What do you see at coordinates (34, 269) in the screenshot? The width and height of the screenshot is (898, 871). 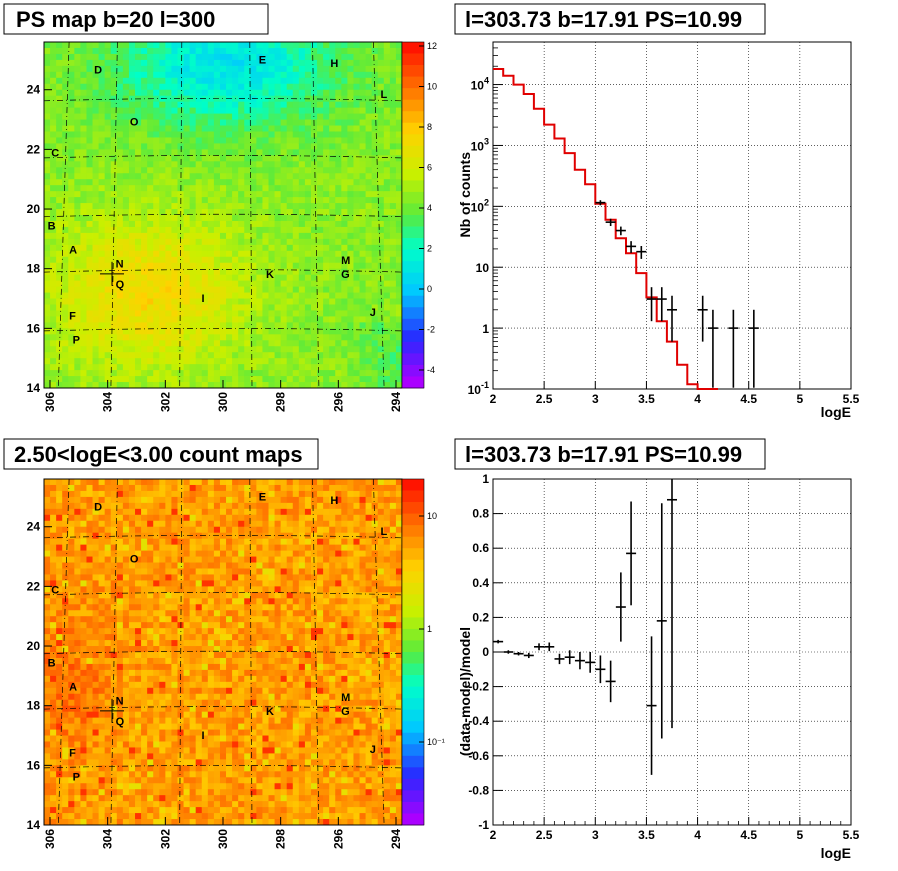 I see `map-y-tick-label: 18` at bounding box center [34, 269].